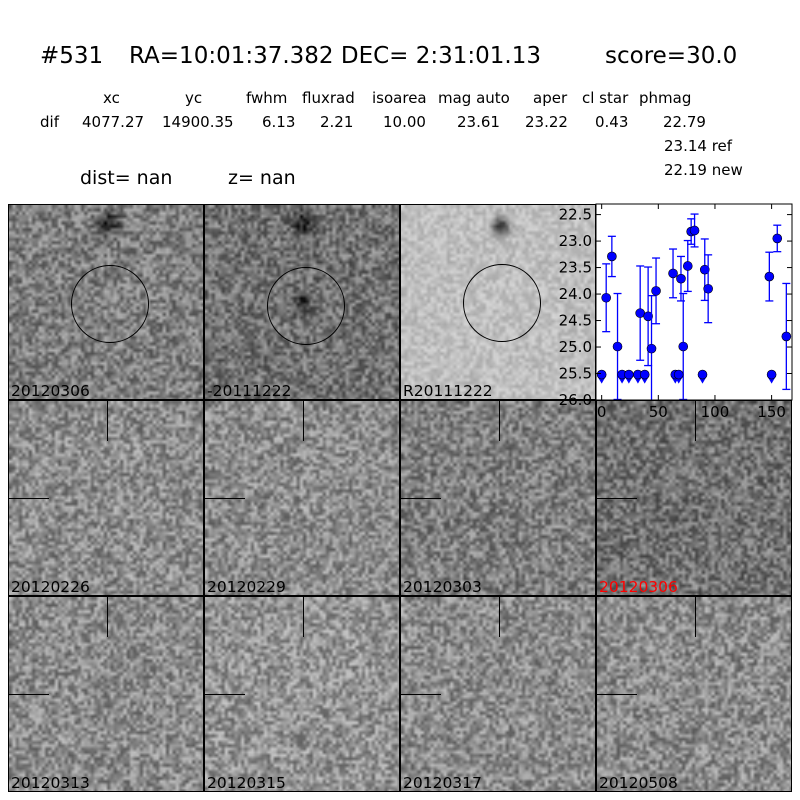 The image size is (800, 800). Describe the element at coordinates (279, 122) in the screenshot. I see `table-value: 6.13` at that location.